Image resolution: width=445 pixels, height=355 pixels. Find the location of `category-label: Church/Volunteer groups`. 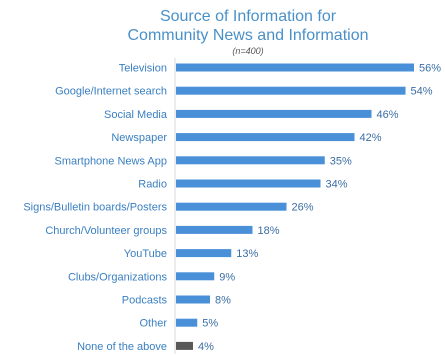

category-label: Church/Volunteer groups is located at coordinates (106, 231).